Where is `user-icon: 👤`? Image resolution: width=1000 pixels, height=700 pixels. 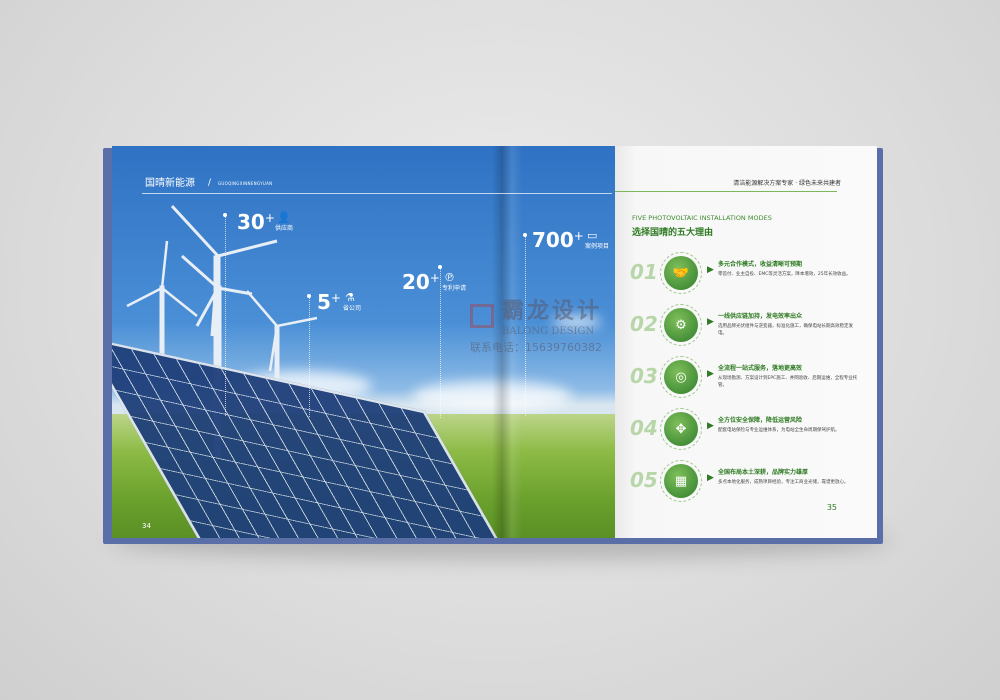
user-icon: 👤 is located at coordinates (284, 217).